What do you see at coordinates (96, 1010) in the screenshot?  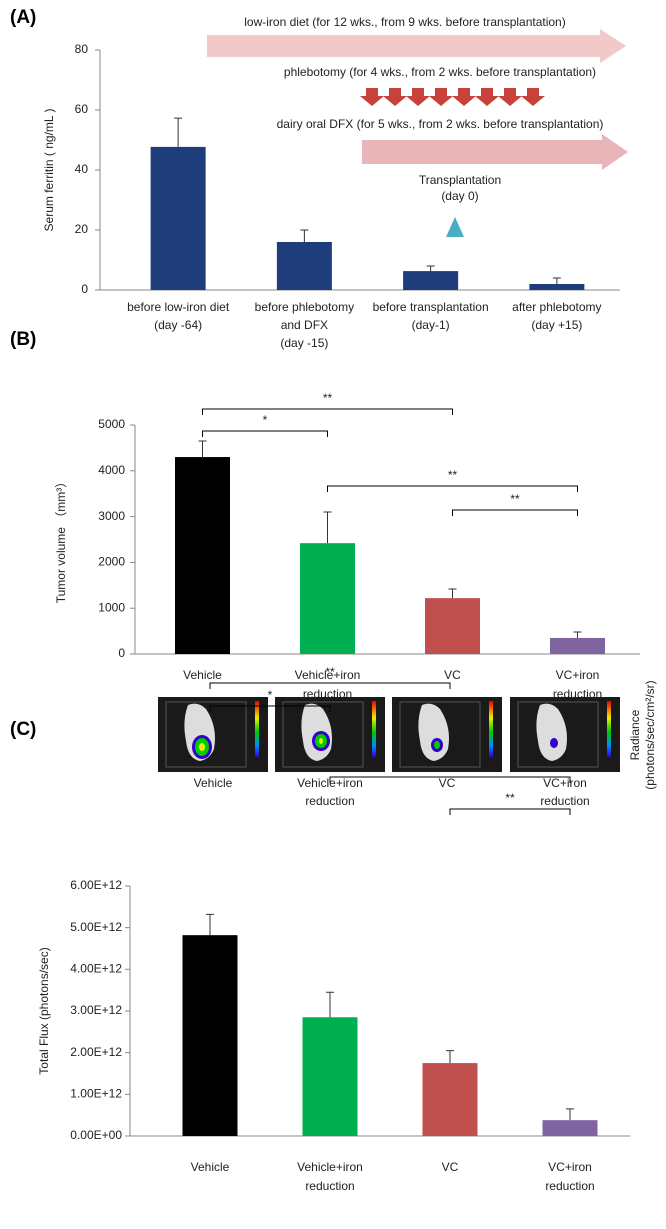 I see `y-tick-label: 3.00E+12` at bounding box center [96, 1010].